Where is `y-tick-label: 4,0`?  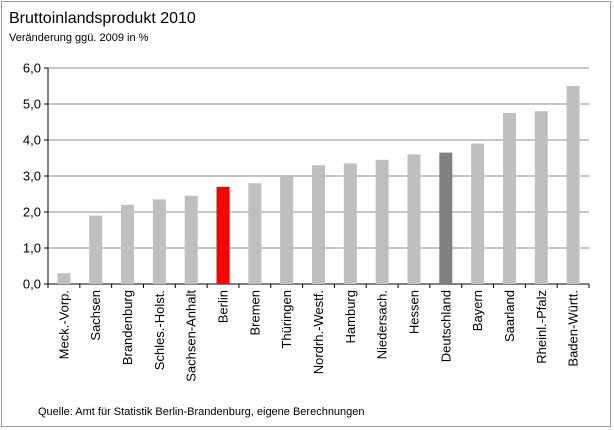
y-tick-label: 4,0 is located at coordinates (32, 140).